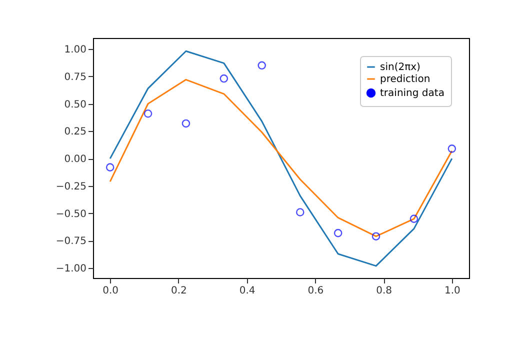 The width and height of the screenshot is (529, 340). Describe the element at coordinates (405, 79) in the screenshot. I see `legend-label: prediction` at that location.